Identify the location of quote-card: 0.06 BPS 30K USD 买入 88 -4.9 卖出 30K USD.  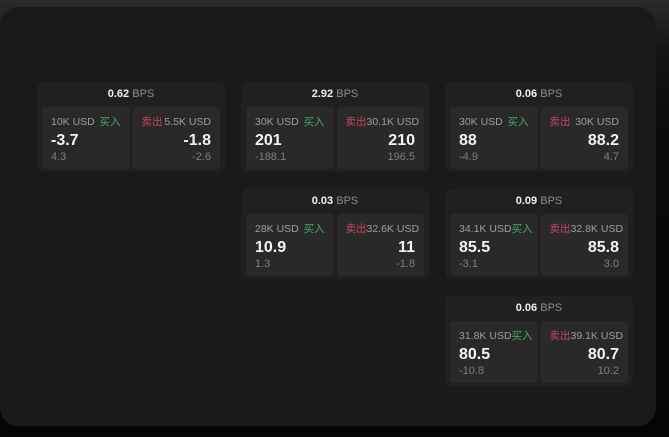
(539, 127).